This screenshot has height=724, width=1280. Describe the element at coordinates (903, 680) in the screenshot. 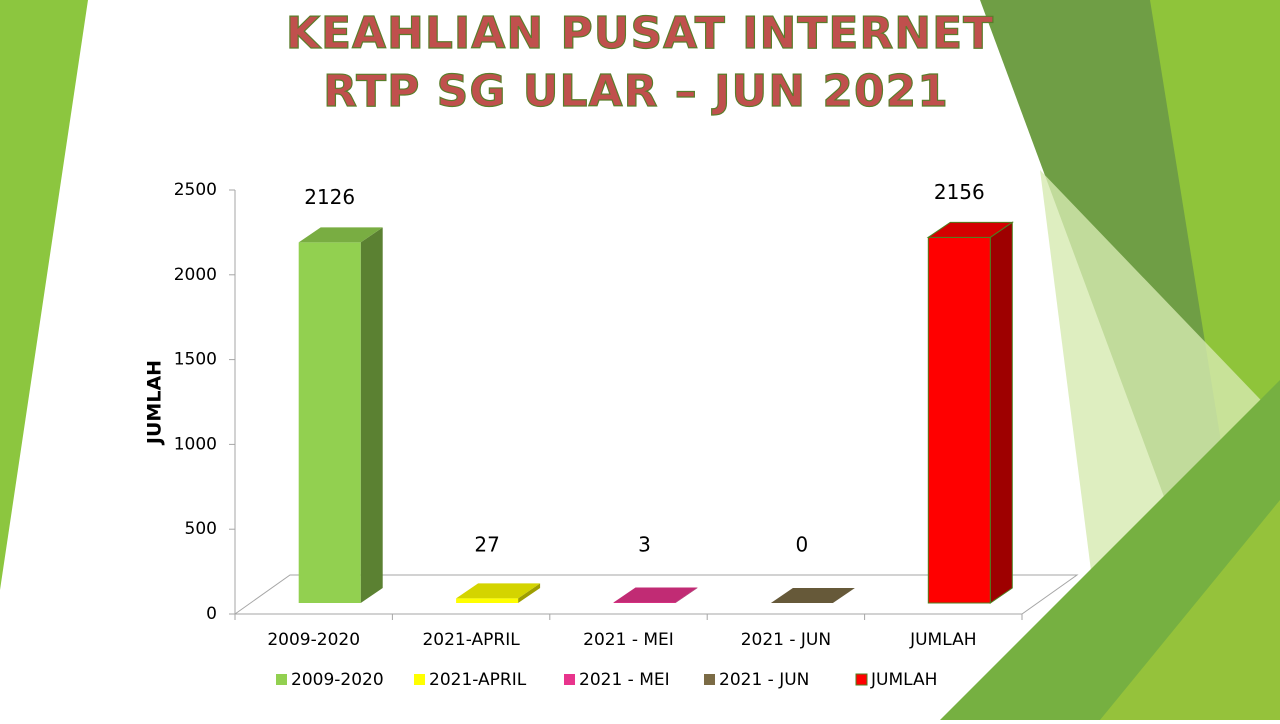

I see `legend-label: JUMLAH` at that location.